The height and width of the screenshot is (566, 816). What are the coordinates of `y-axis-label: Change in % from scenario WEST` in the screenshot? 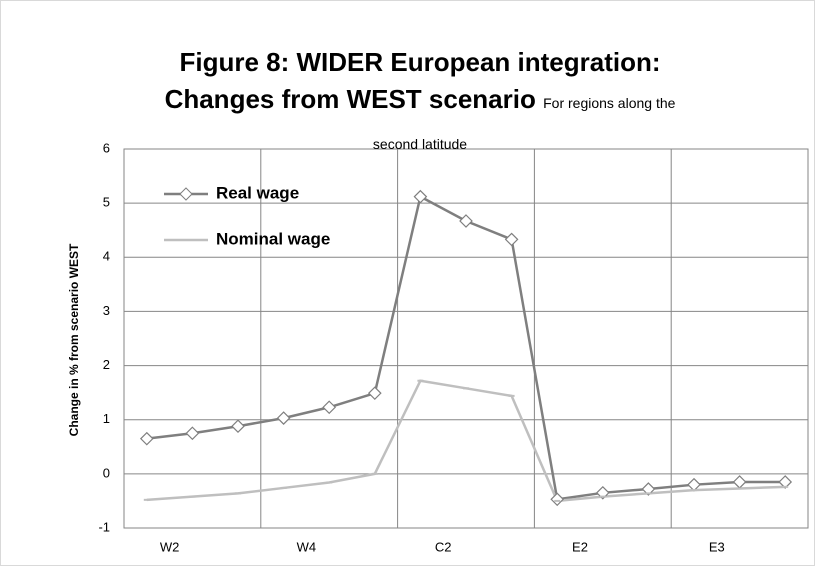 It's located at (74, 339).